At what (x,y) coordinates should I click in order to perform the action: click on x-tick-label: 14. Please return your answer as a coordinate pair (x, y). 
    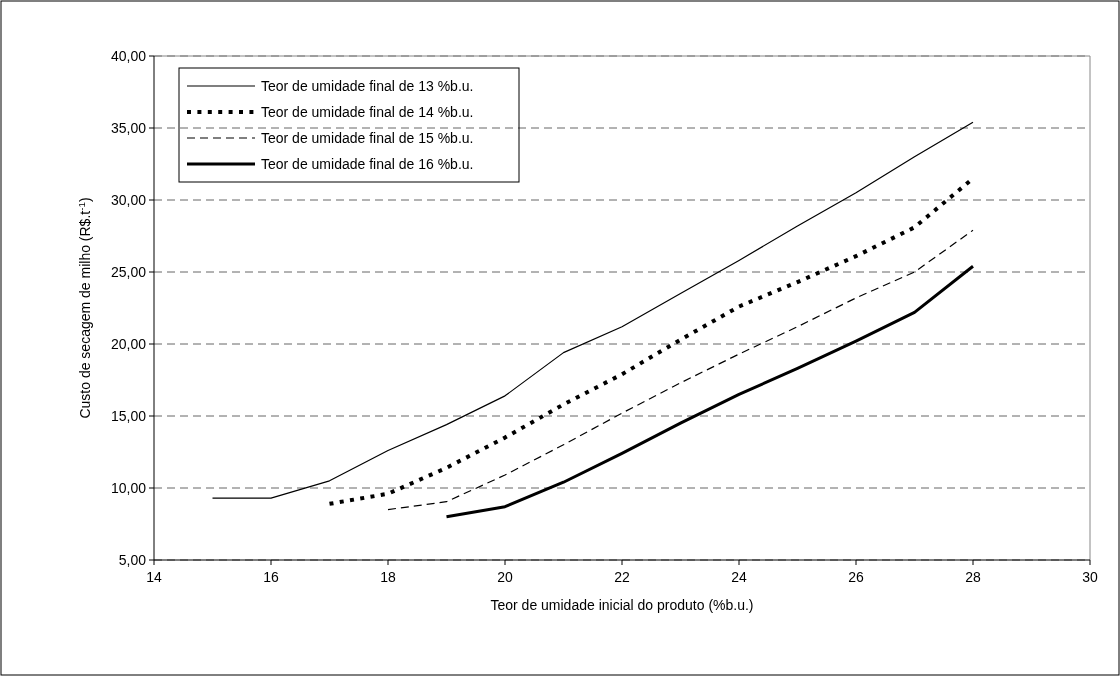
    Looking at the image, I should click on (154, 577).